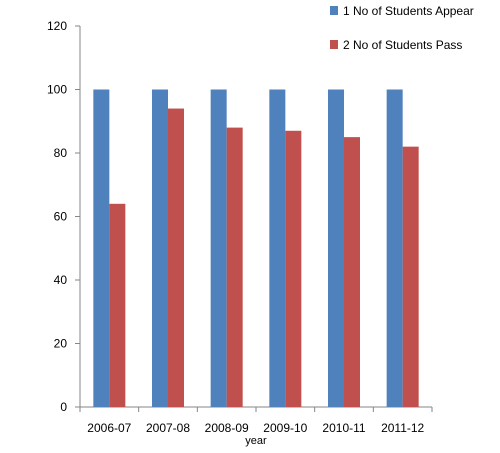  What do you see at coordinates (402, 45) in the screenshot?
I see `legend-label: 2 No of Students Pass` at bounding box center [402, 45].